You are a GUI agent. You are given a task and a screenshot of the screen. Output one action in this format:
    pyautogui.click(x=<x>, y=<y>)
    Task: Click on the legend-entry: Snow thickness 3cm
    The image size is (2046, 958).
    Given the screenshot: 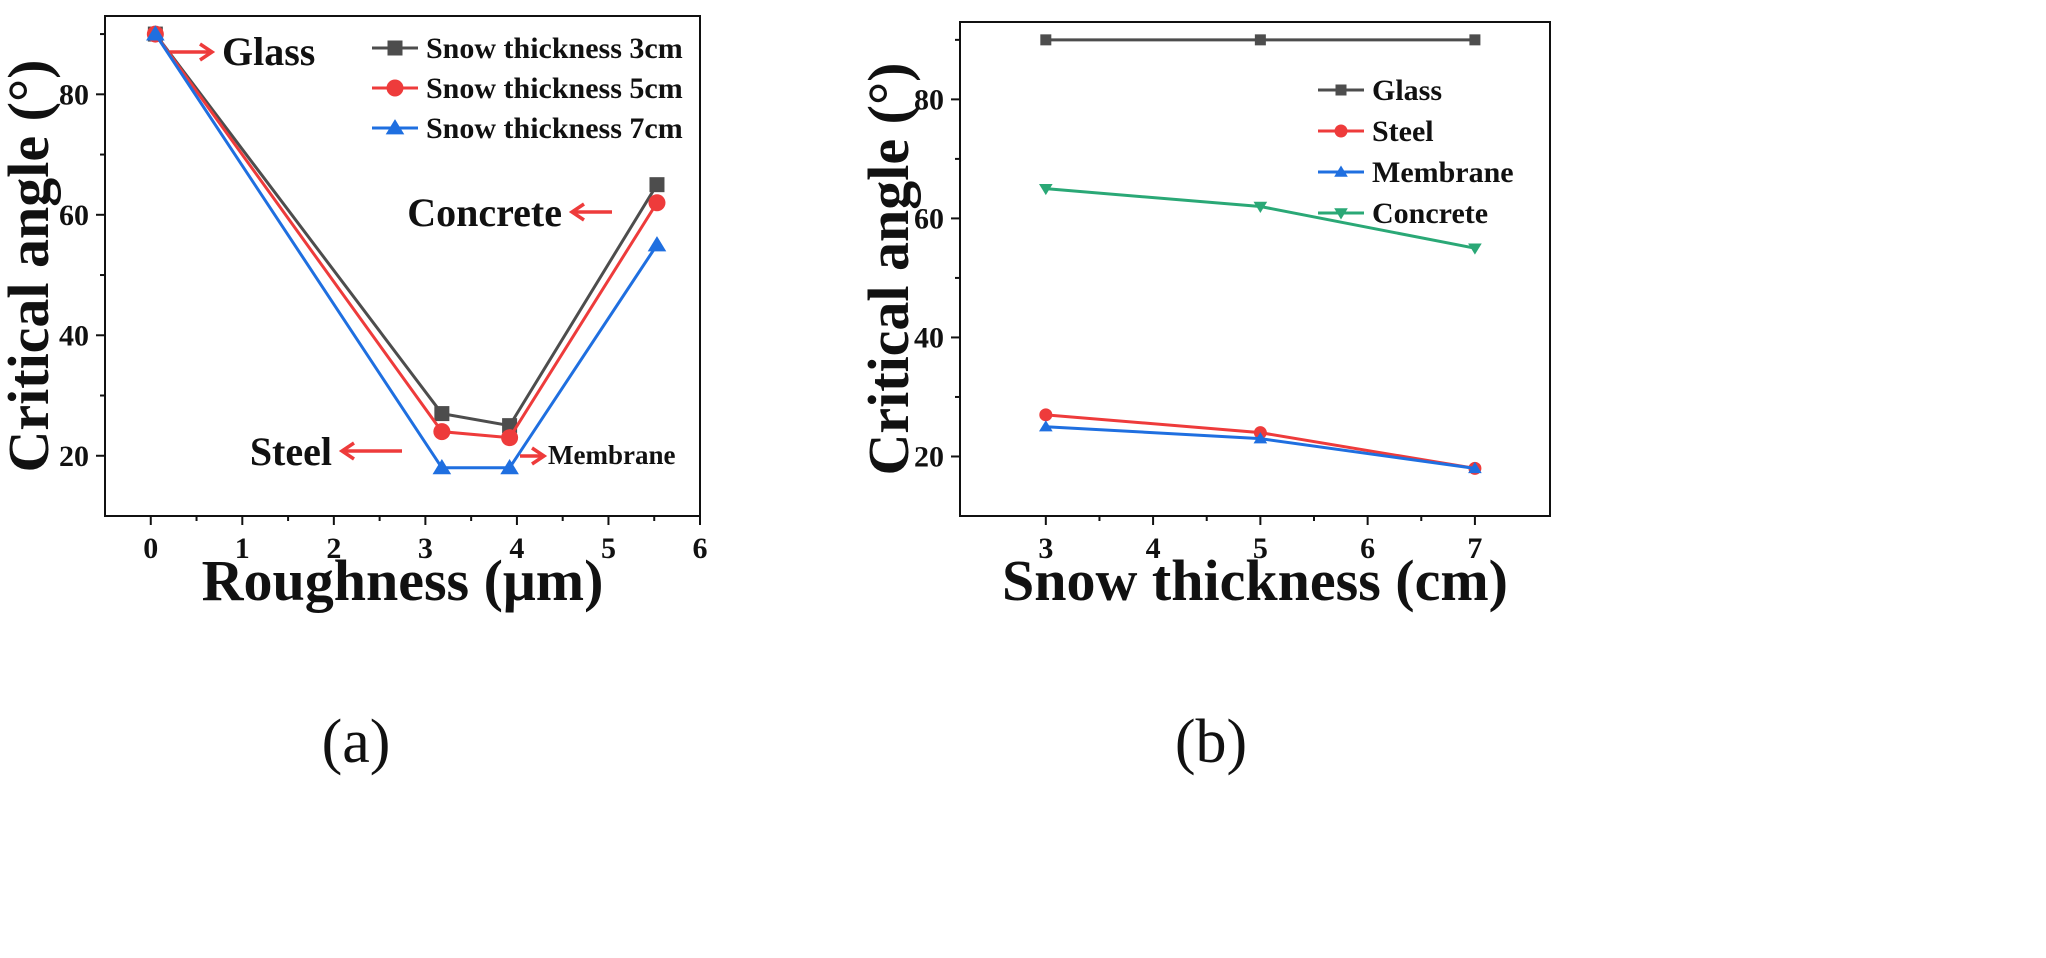 What is the action you would take?
    pyautogui.click(x=527, y=48)
    